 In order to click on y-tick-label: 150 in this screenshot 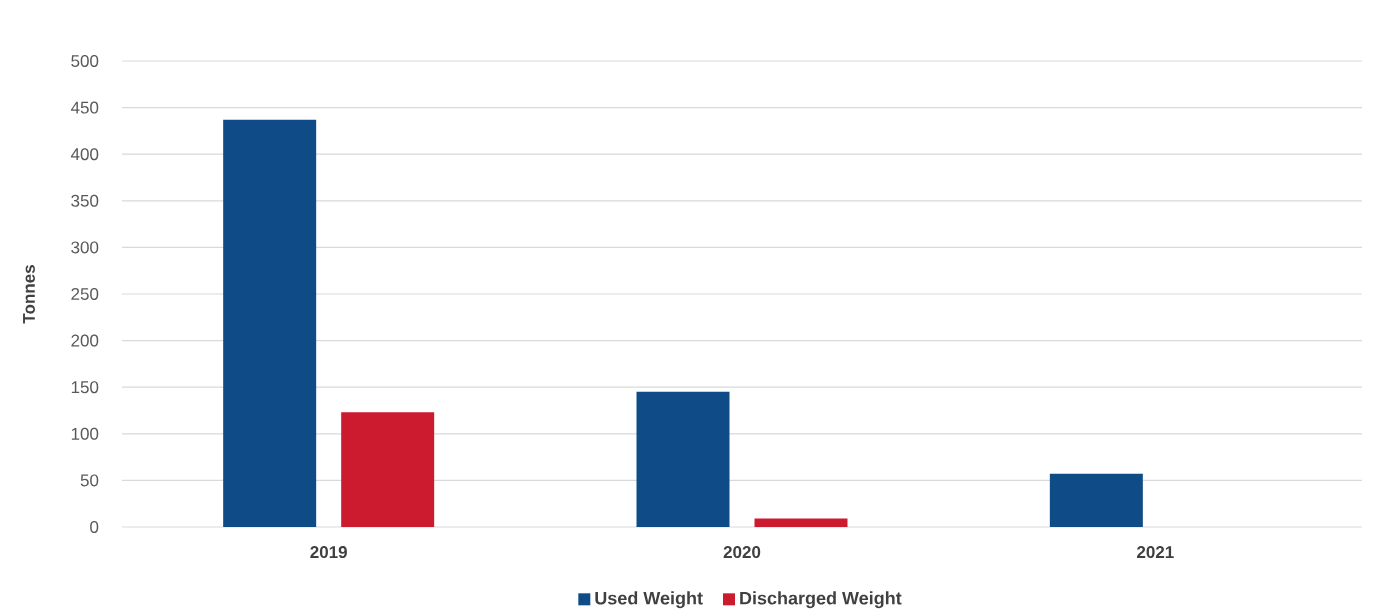, I will do `click(85, 387)`.